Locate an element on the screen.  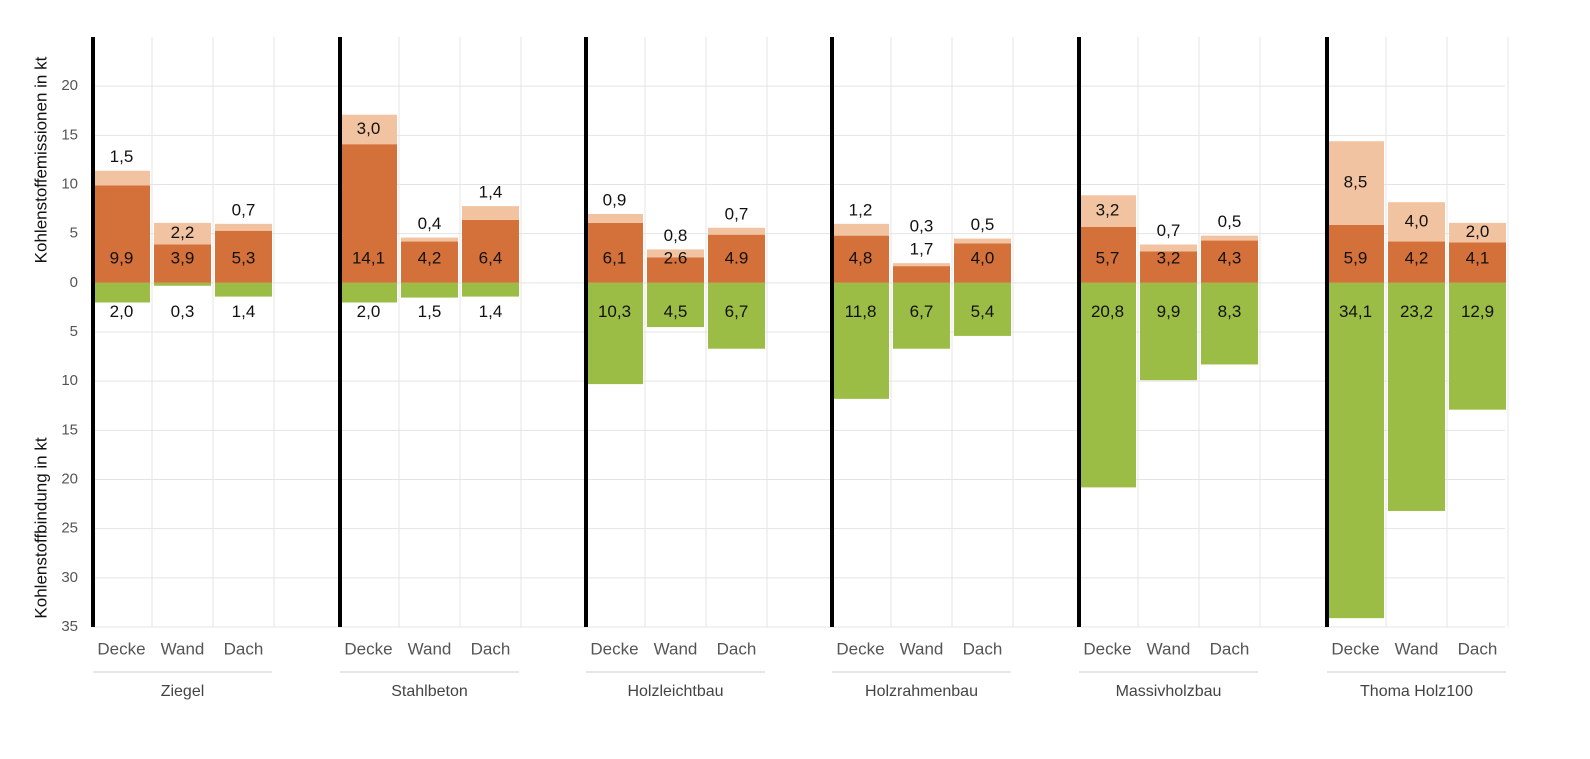
value-label: 4,5 is located at coordinates (676, 311).